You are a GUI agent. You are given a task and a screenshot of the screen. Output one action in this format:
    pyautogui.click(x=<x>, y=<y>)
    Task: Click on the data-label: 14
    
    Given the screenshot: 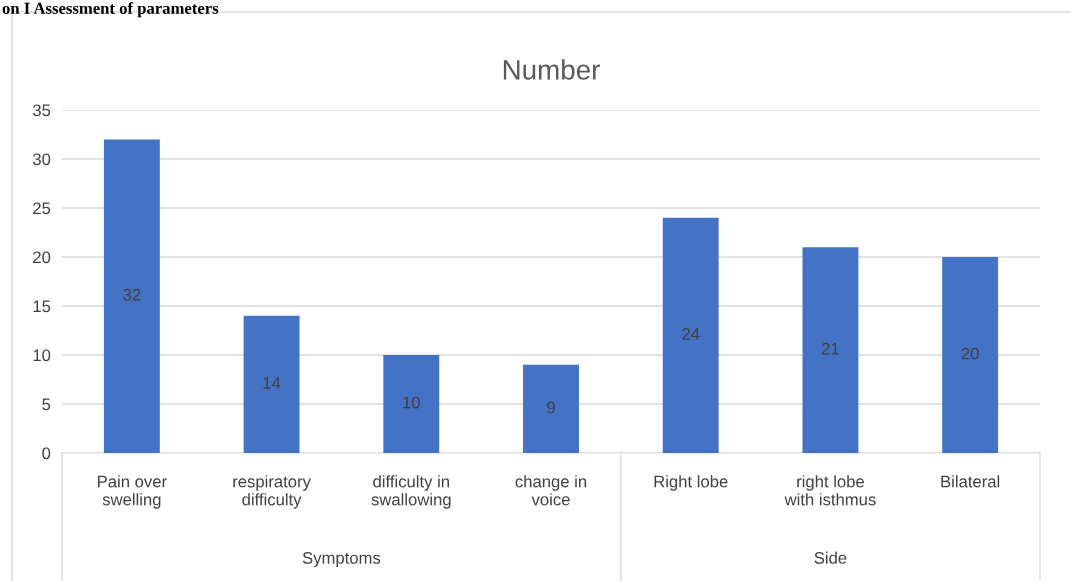 What is the action you would take?
    pyautogui.click(x=272, y=383)
    